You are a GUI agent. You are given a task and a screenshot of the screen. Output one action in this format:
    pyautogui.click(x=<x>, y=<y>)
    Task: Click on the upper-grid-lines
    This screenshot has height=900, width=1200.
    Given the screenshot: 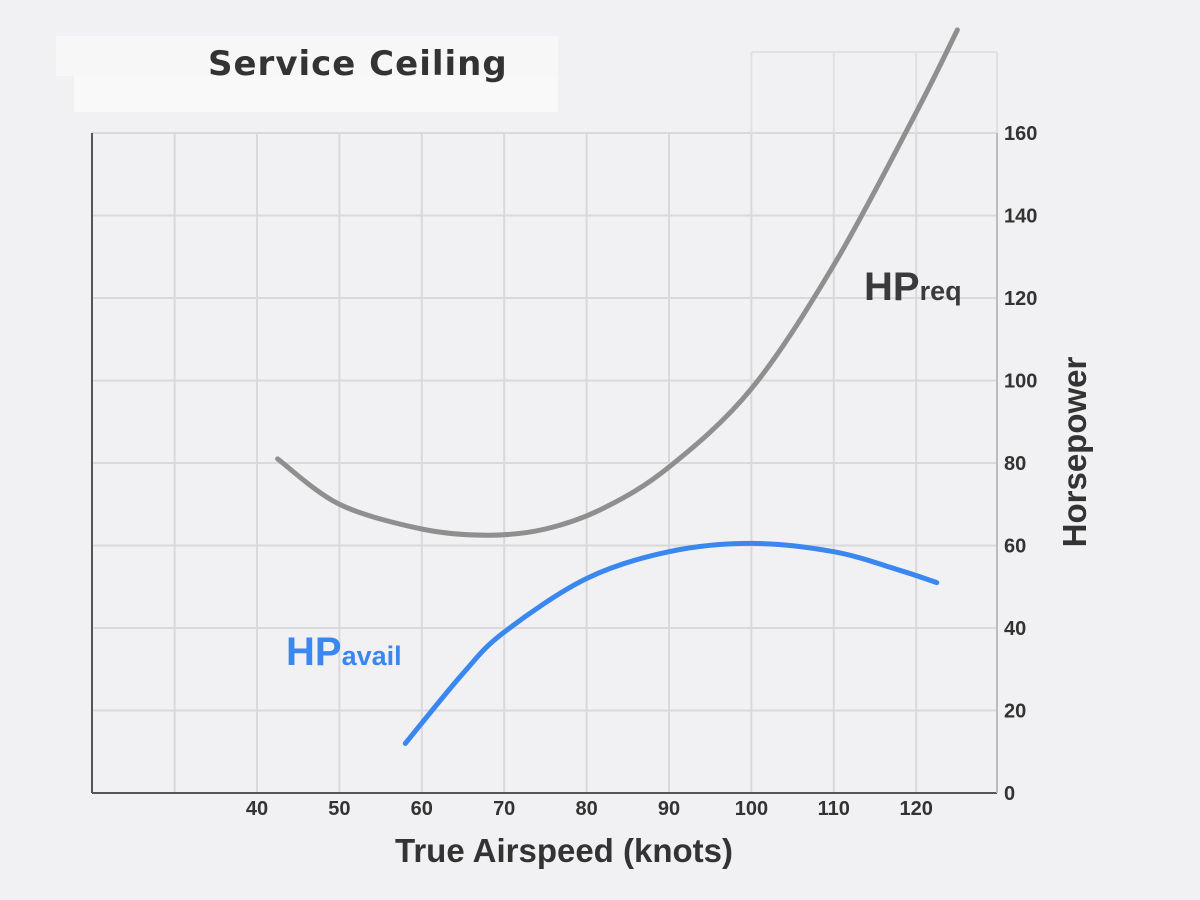 What is the action you would take?
    pyautogui.click(x=874, y=92)
    